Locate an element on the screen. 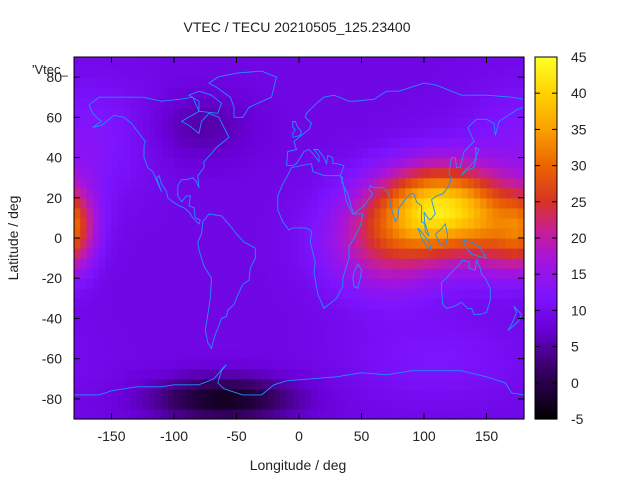 This screenshot has height=480, width=640. chart-title: VTEC / TECU 20210505_125.23400 is located at coordinates (296, 27).